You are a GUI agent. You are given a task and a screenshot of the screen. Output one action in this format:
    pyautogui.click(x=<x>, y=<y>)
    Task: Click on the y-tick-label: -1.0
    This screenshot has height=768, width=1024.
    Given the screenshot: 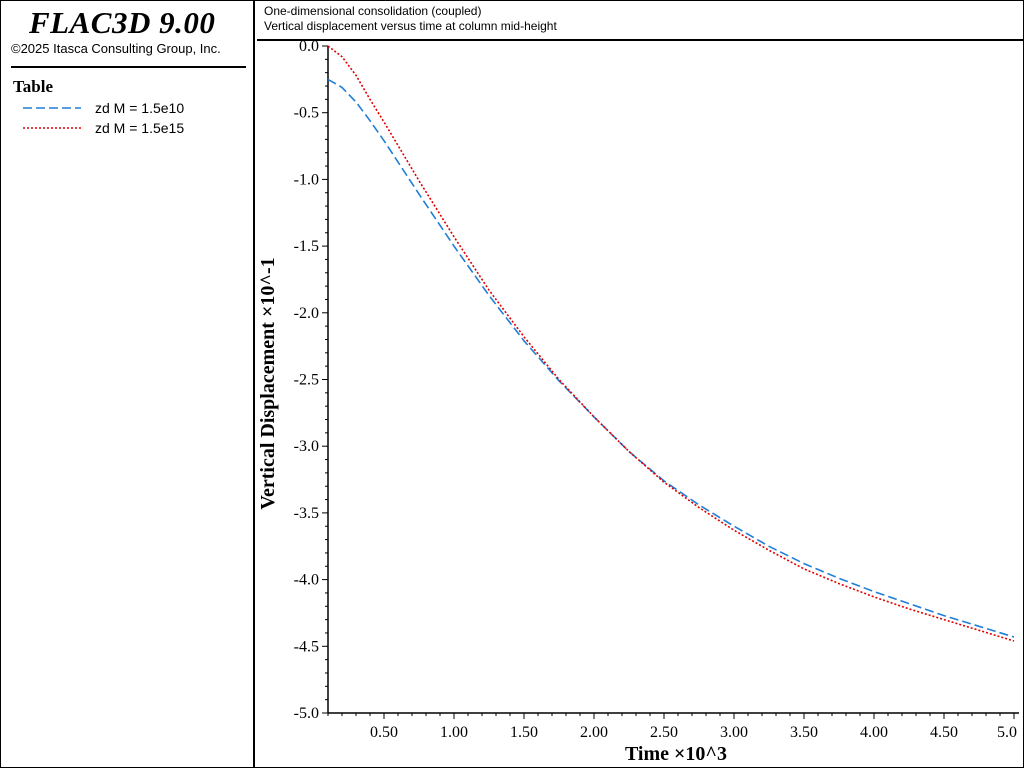 What is the action you would take?
    pyautogui.click(x=306, y=179)
    